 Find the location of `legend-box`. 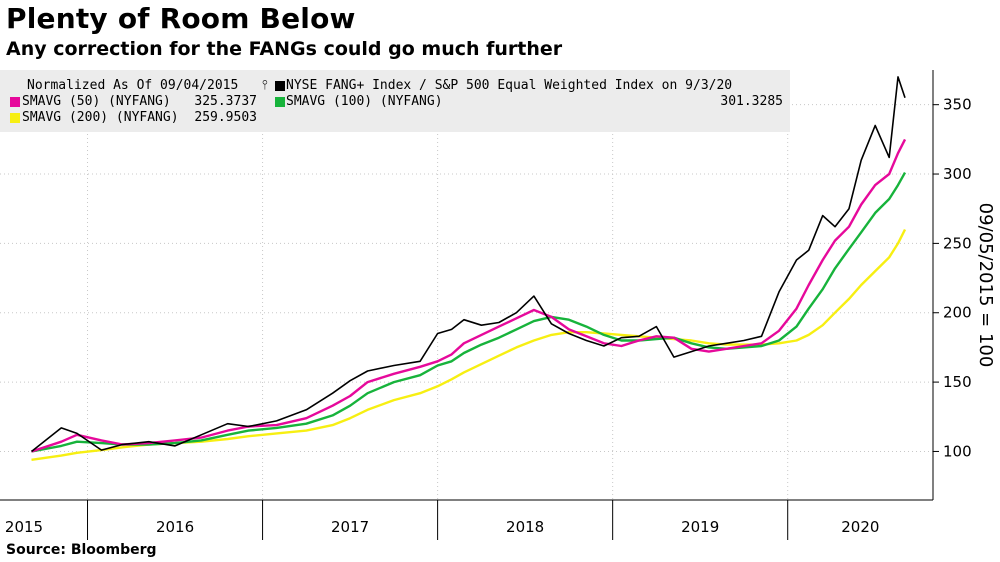

legend-box is located at coordinates (395, 101).